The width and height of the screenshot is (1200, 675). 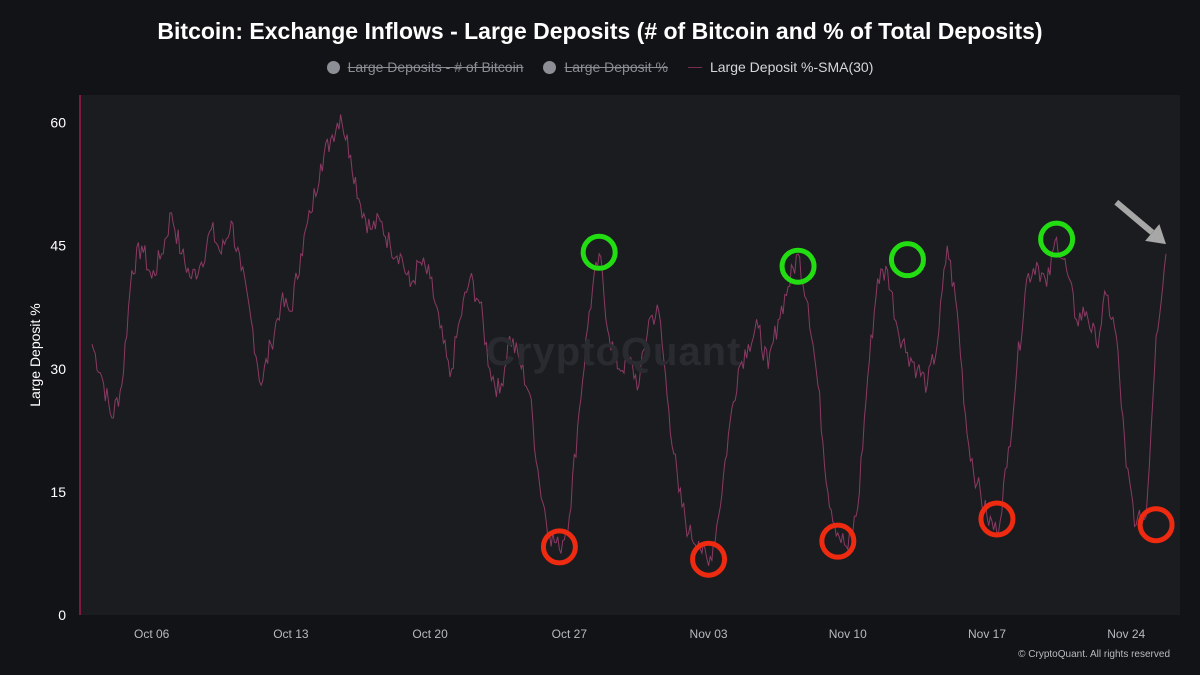 I want to click on legend-label: Large Deposits - # of Bitcoin, so click(x=435, y=67).